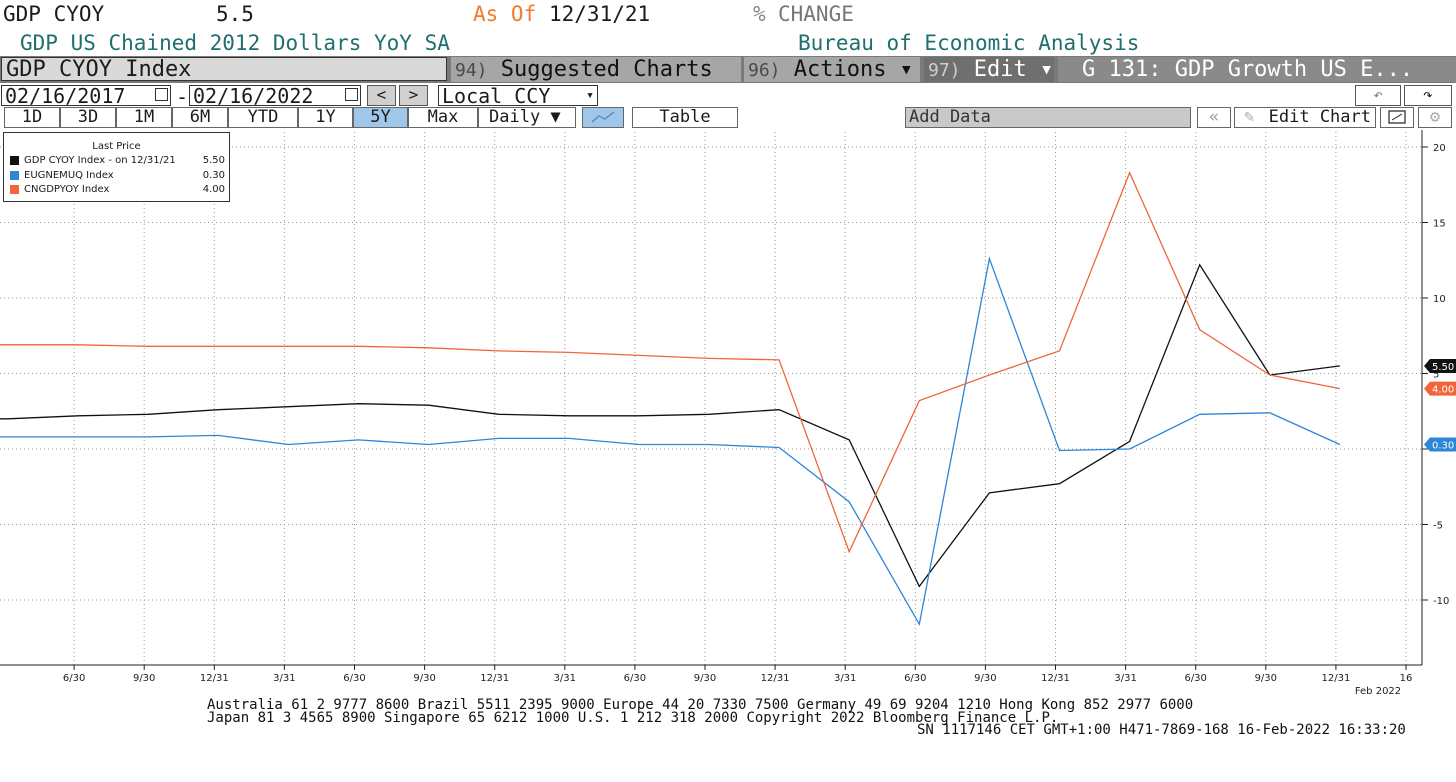 This screenshot has width=1456, height=782. Describe the element at coordinates (759, 14) in the screenshot. I see `change-symbol: %` at that location.